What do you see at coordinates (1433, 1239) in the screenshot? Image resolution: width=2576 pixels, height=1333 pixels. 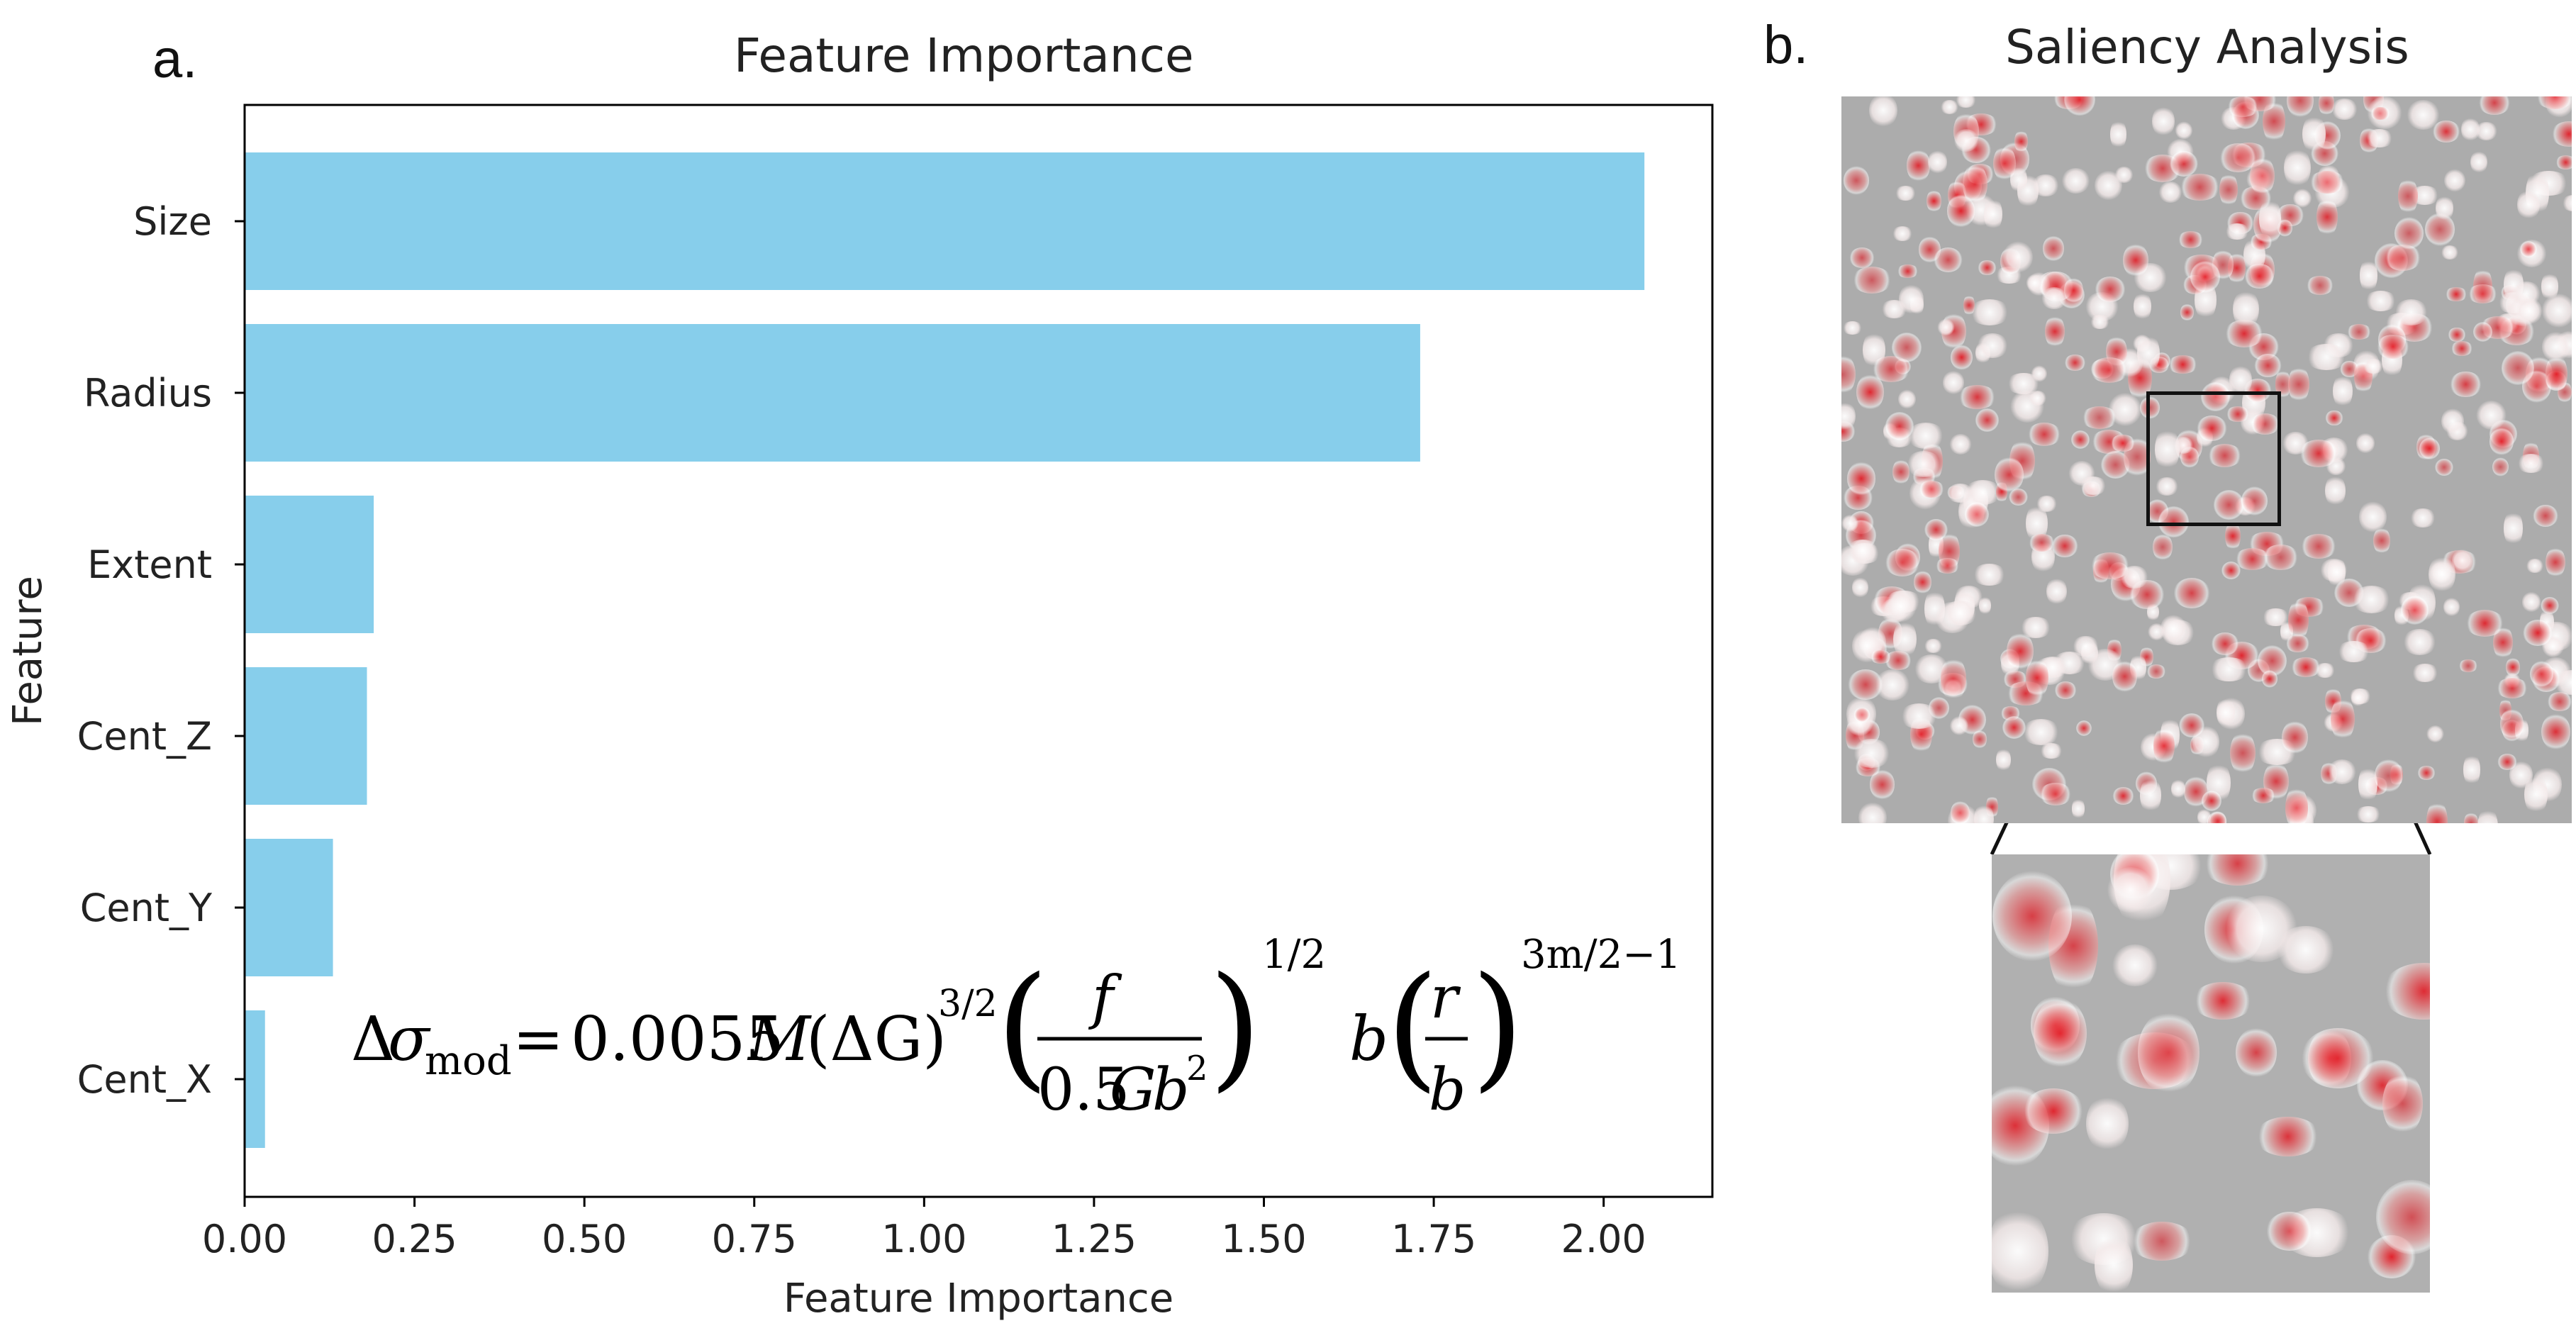 I see `x-tick-label: 1.75` at bounding box center [1433, 1239].